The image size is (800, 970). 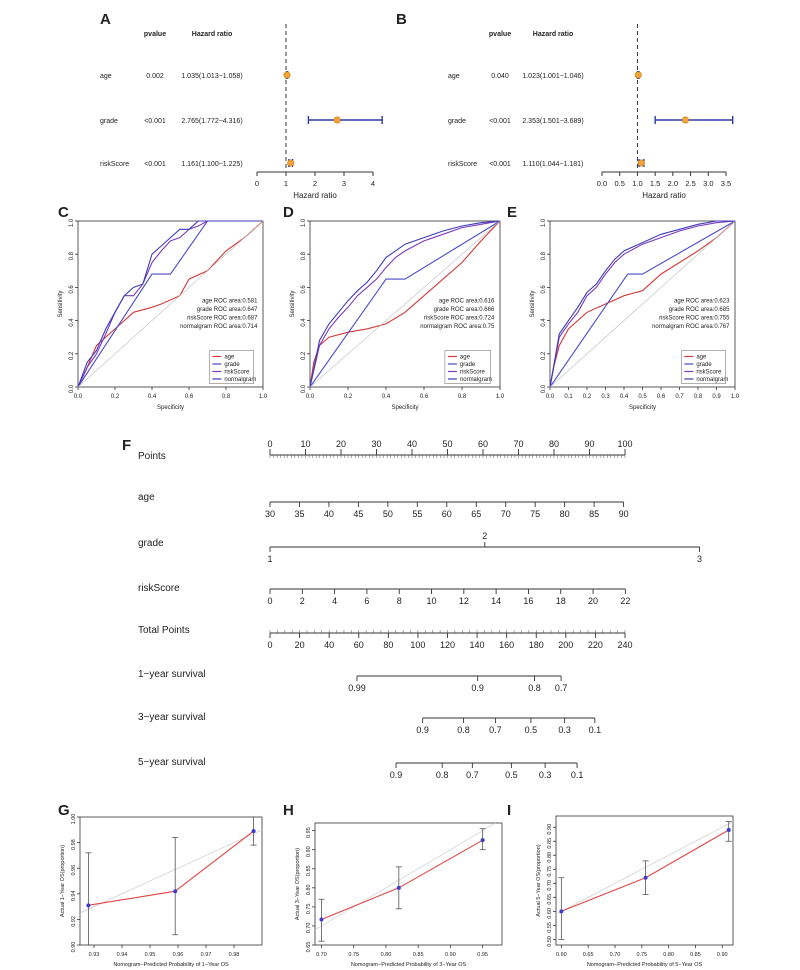 What do you see at coordinates (432, 601) in the screenshot?
I see `nomogram-riskscore-tick-label: 10` at bounding box center [432, 601].